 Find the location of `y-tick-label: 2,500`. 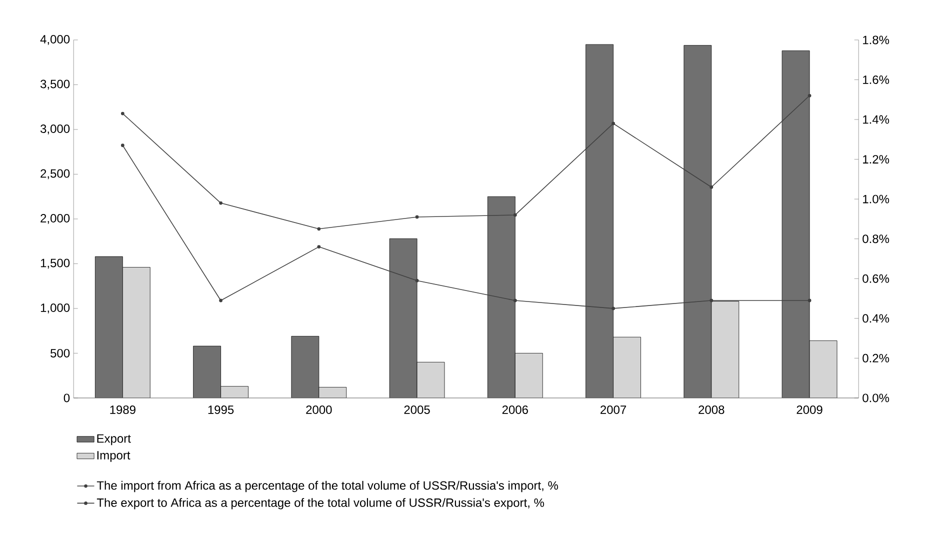

y-tick-label: 2,500 is located at coordinates (55, 174).